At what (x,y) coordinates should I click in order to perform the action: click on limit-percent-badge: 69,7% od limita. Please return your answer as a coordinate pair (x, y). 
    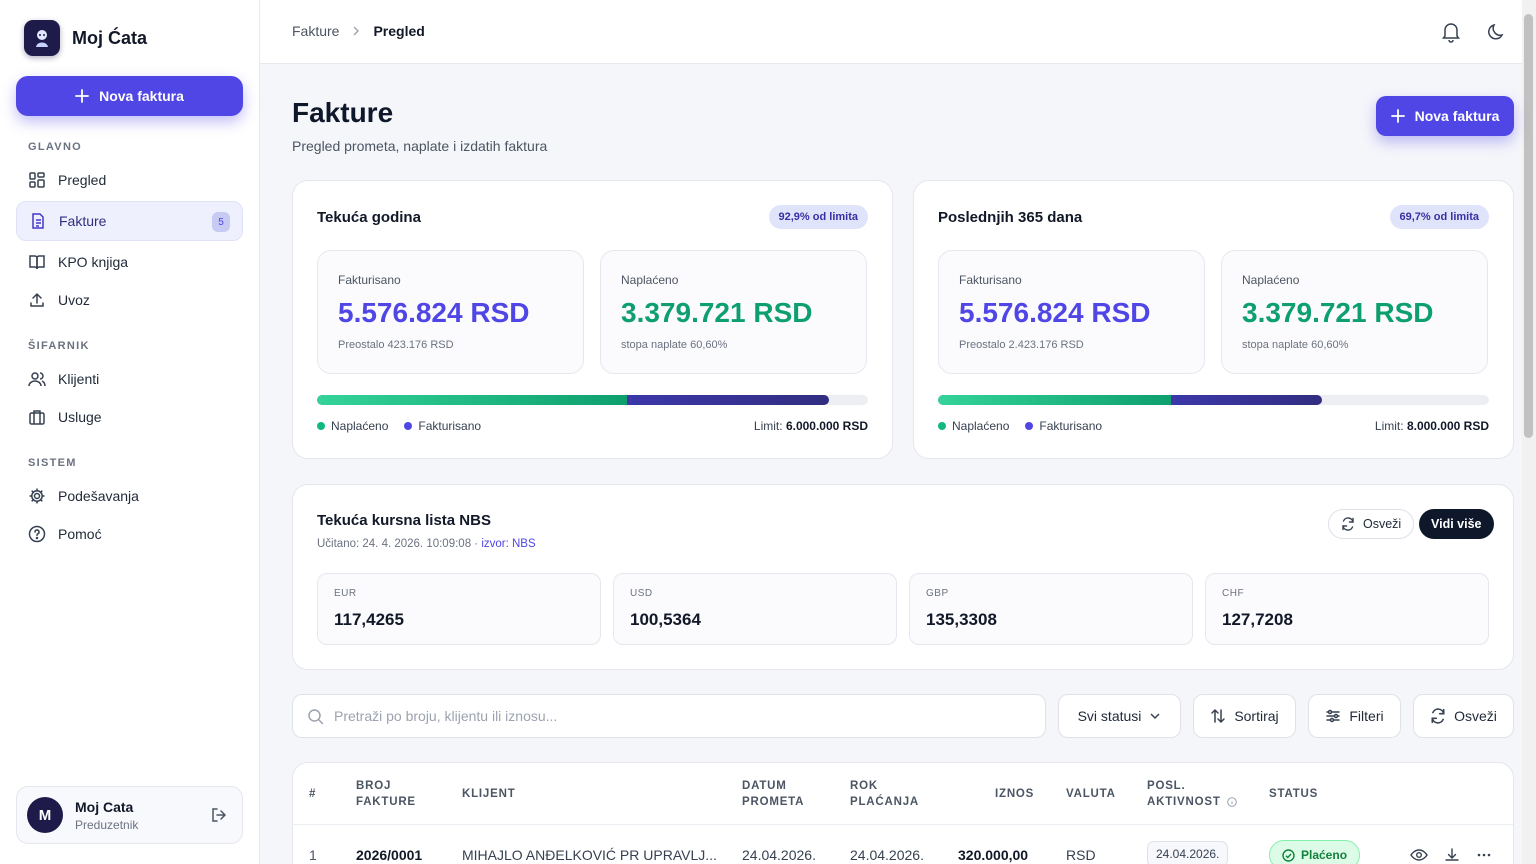
    Looking at the image, I should click on (1439, 217).